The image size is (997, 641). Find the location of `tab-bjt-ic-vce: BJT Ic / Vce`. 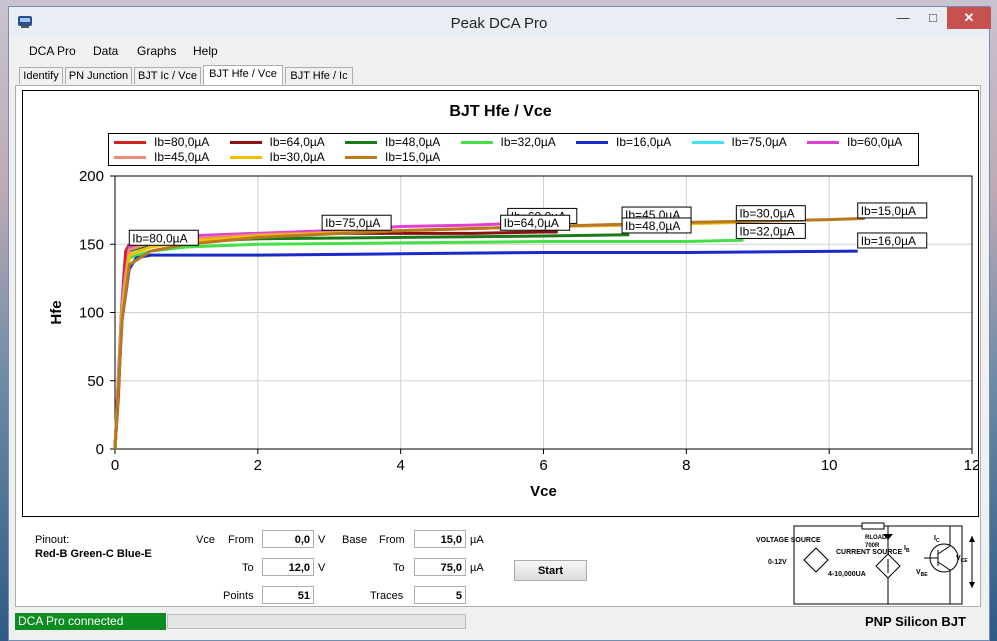

tab-bjt-ic-vce: BJT Ic / Vce is located at coordinates (167, 75).